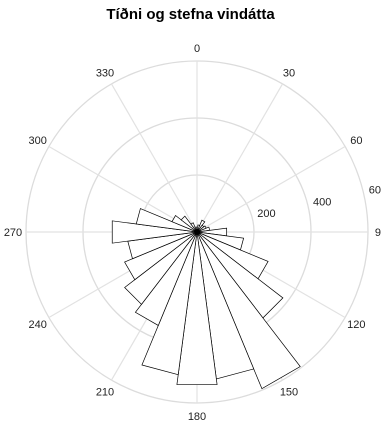  What do you see at coordinates (13, 233) in the screenshot?
I see `direction-label-270: 270` at bounding box center [13, 233].